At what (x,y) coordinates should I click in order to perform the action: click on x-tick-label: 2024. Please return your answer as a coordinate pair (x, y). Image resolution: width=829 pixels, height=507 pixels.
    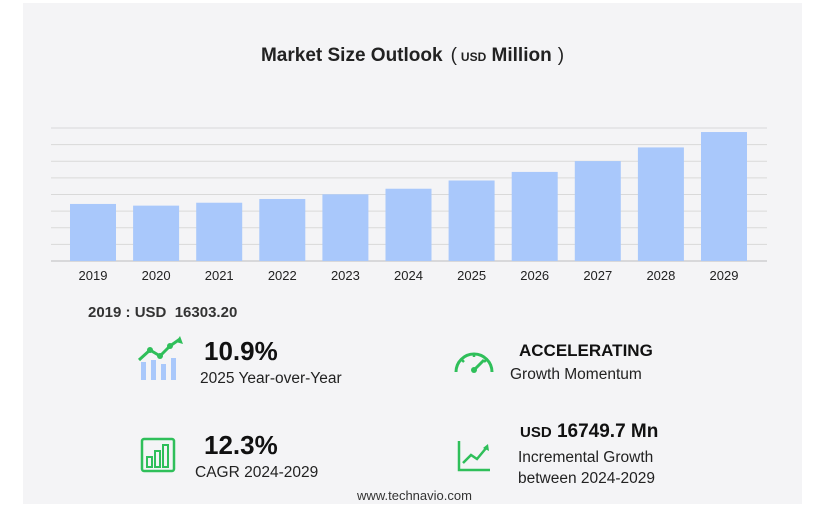
    Looking at the image, I should click on (408, 275).